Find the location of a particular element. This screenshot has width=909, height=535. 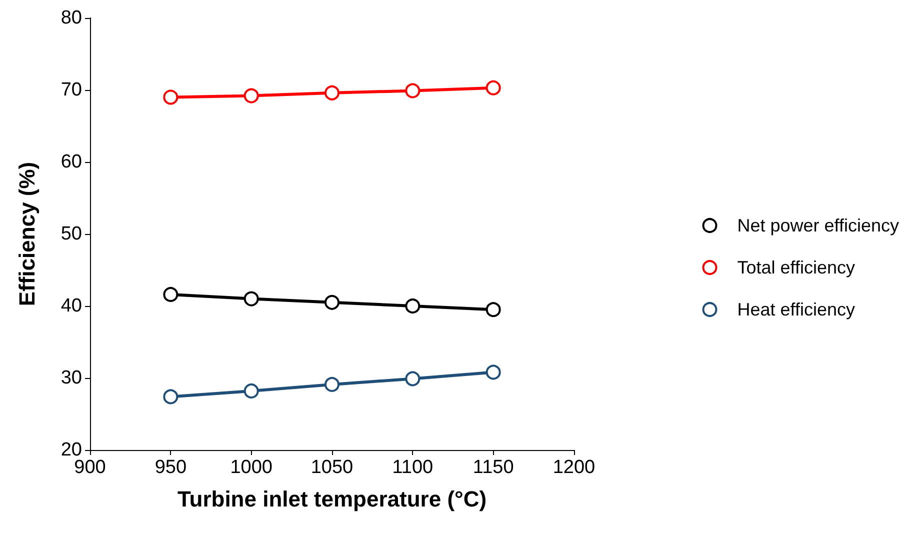

y-tick-label: 70 is located at coordinates (71, 90).